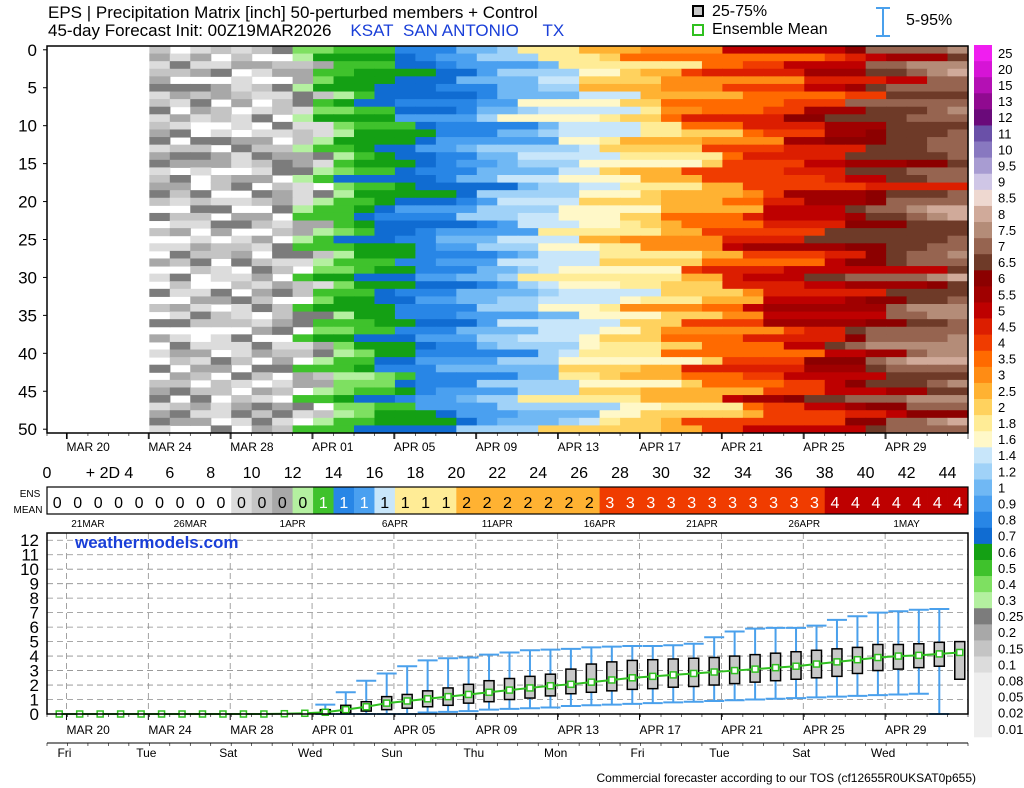 The image size is (1024, 788). Describe the element at coordinates (1010, 729) in the screenshot. I see `colorbar-label: 0.01` at that location.